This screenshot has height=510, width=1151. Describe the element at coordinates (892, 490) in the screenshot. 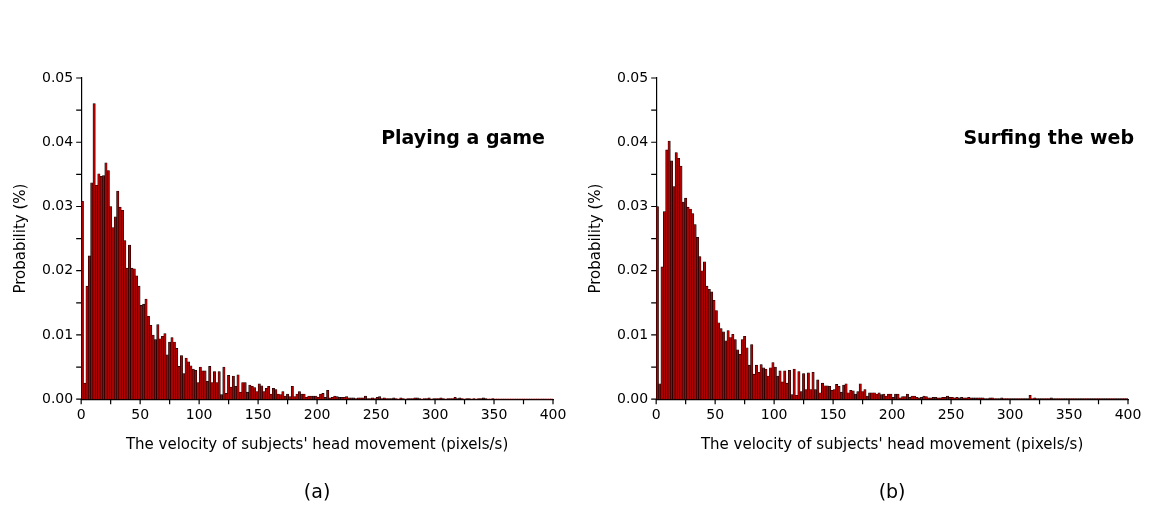

I see `text: (b)` at that location.